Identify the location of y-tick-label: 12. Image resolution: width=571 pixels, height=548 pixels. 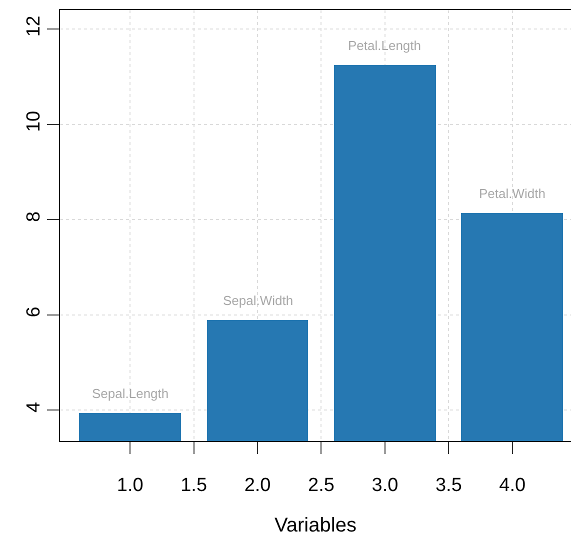
(33, 26).